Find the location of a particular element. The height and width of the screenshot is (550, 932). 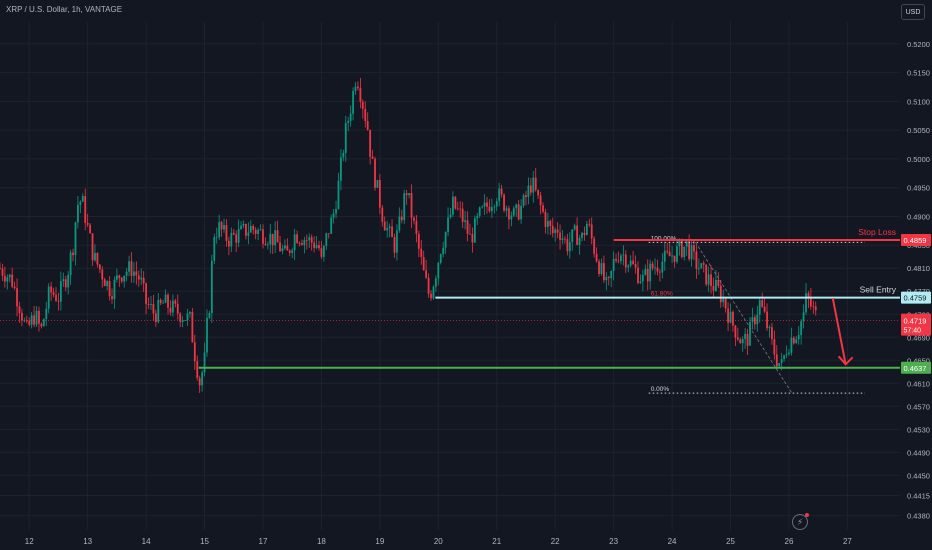

price-tag-label: 0.4859 is located at coordinates (915, 240).